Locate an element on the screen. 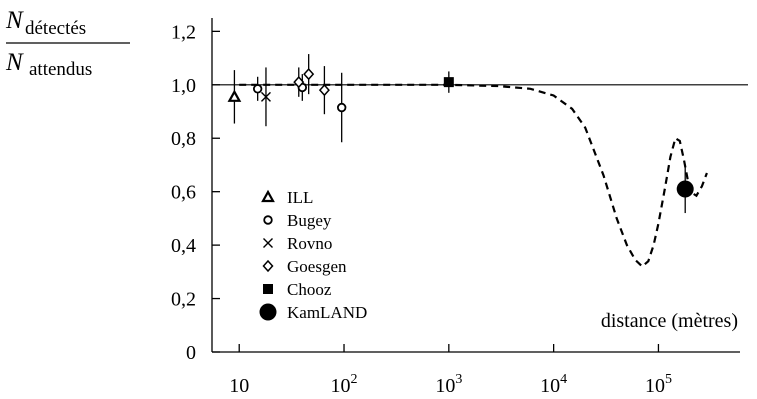 The image size is (757, 399). y-label-denominator-symbol: N is located at coordinates (14, 62).